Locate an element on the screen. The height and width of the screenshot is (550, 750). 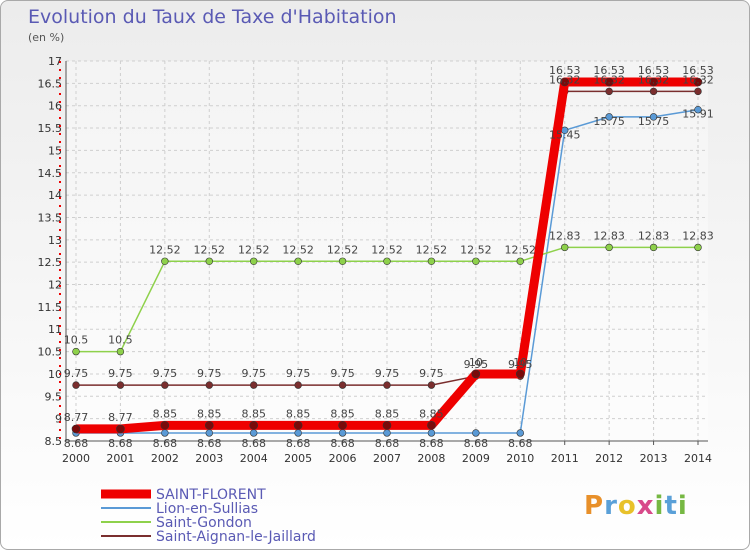
y-tick-label: 16.5 is located at coordinates (50, 83).